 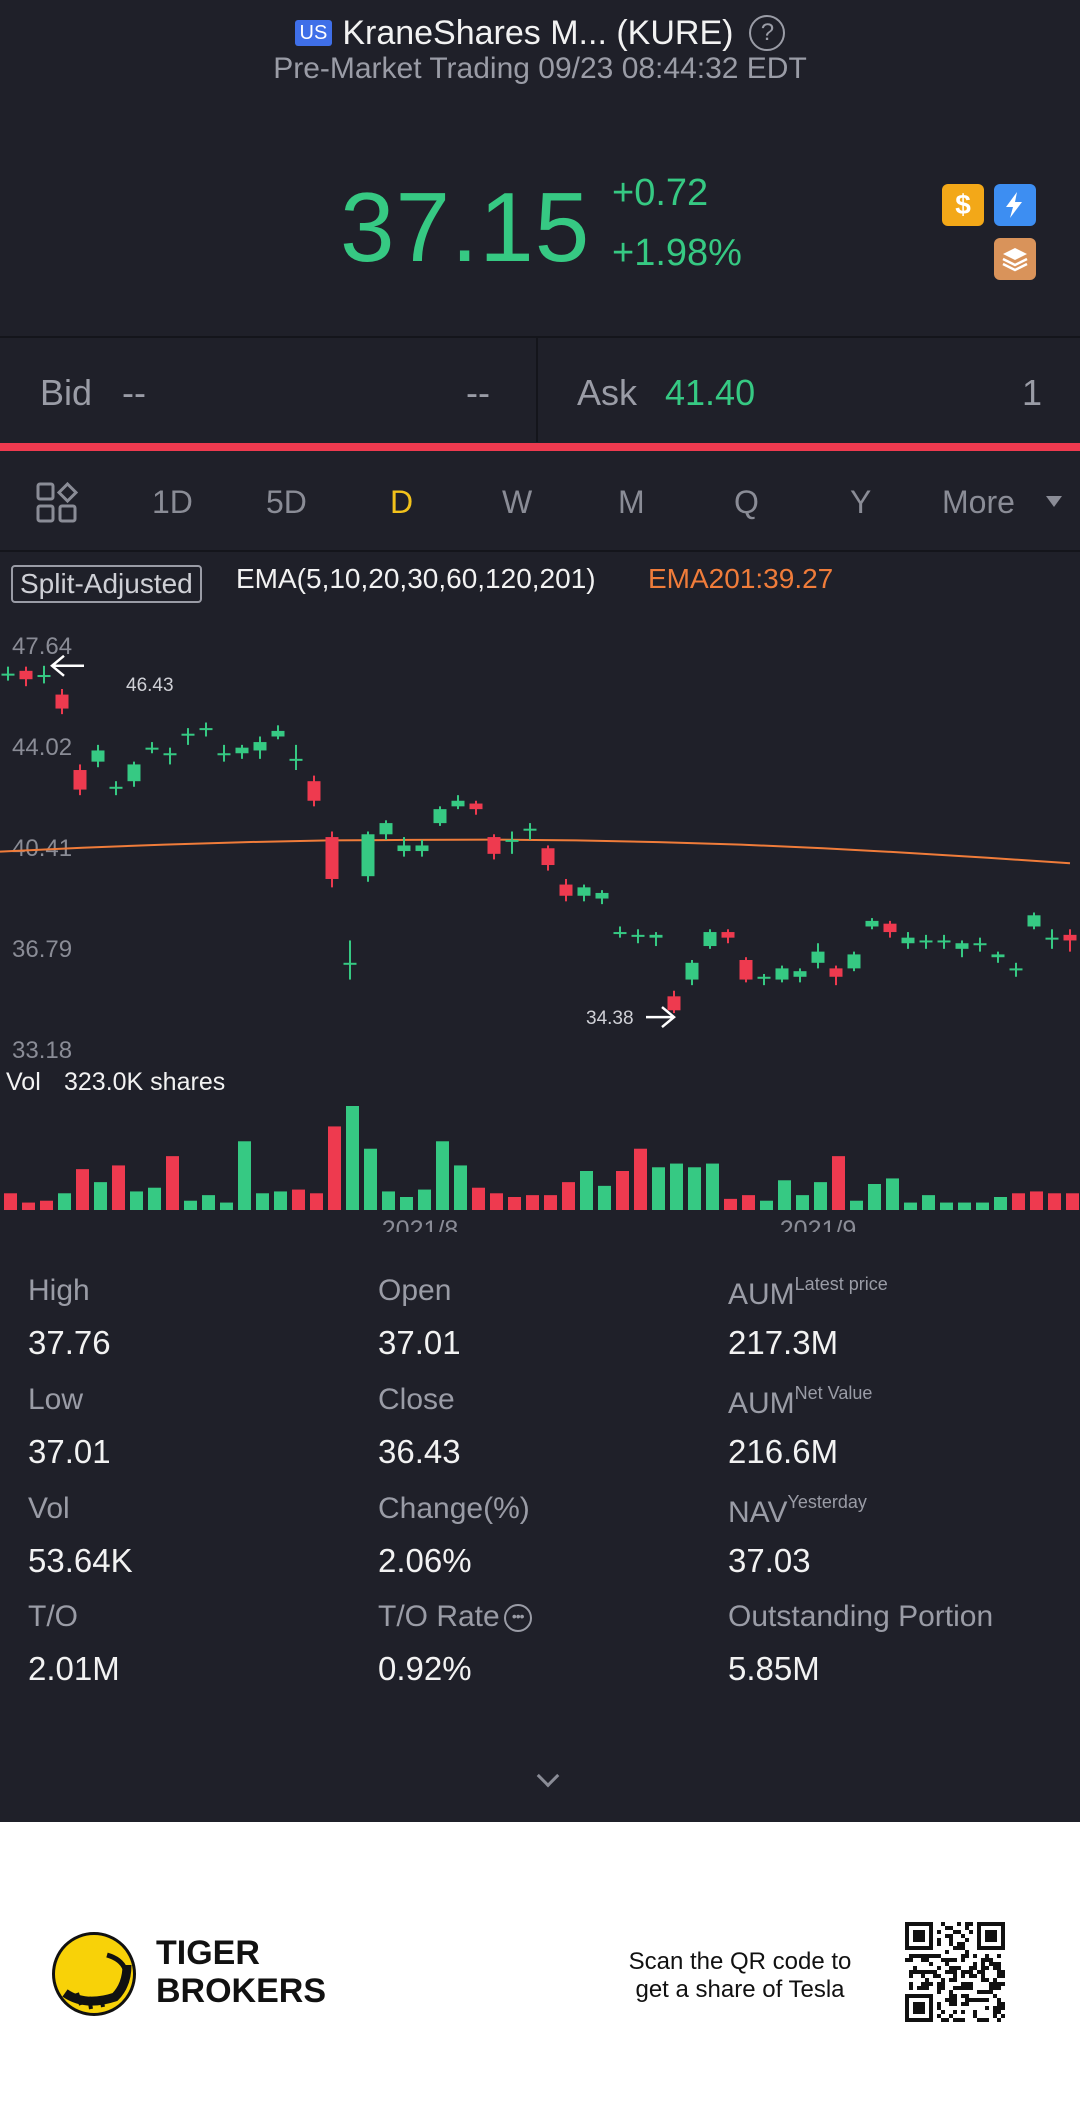 I want to click on layout-grid-icon, so click(x=57, y=503).